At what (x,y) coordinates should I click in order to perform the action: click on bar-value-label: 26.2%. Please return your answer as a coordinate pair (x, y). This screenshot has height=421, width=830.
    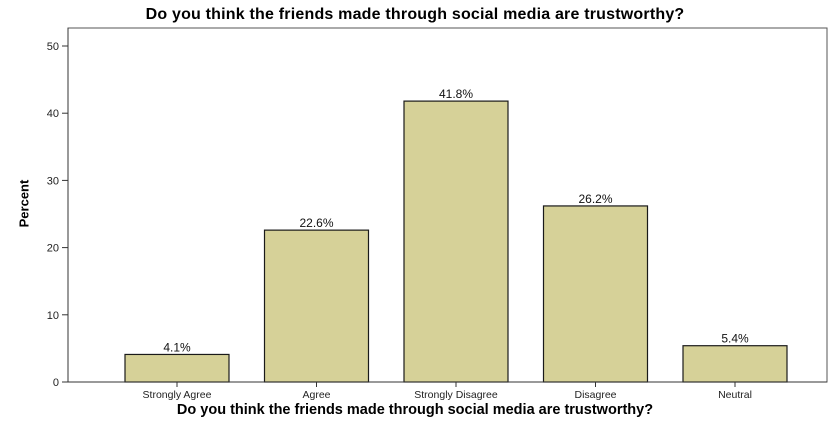
    Looking at the image, I should click on (595, 199).